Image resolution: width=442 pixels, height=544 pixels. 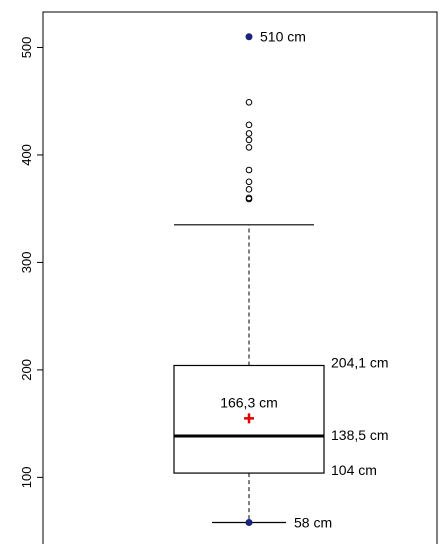 I want to click on min-point, so click(x=249, y=523).